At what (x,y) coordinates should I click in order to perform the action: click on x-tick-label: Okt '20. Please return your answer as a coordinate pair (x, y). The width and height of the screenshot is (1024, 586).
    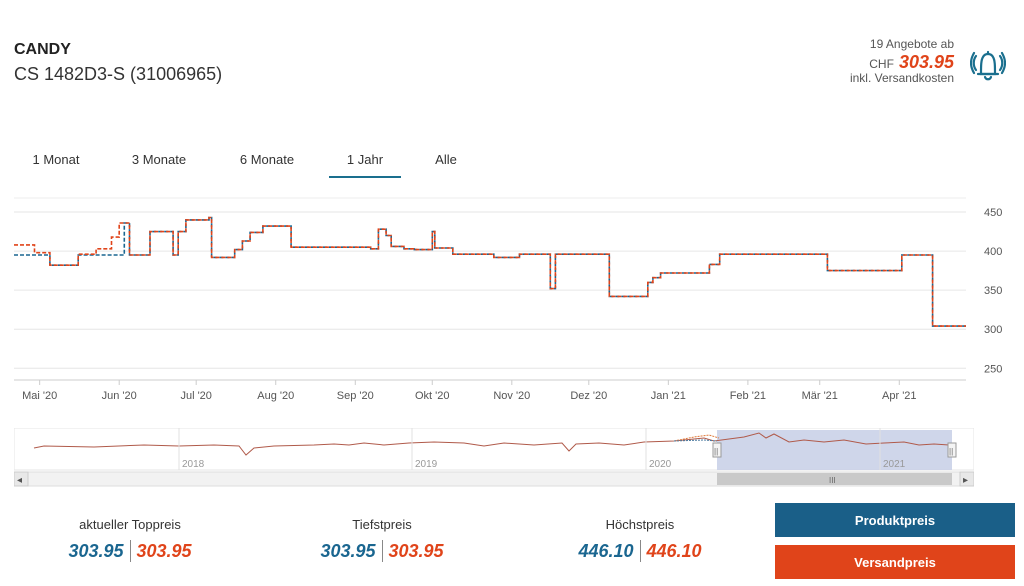
    Looking at the image, I should click on (432, 396).